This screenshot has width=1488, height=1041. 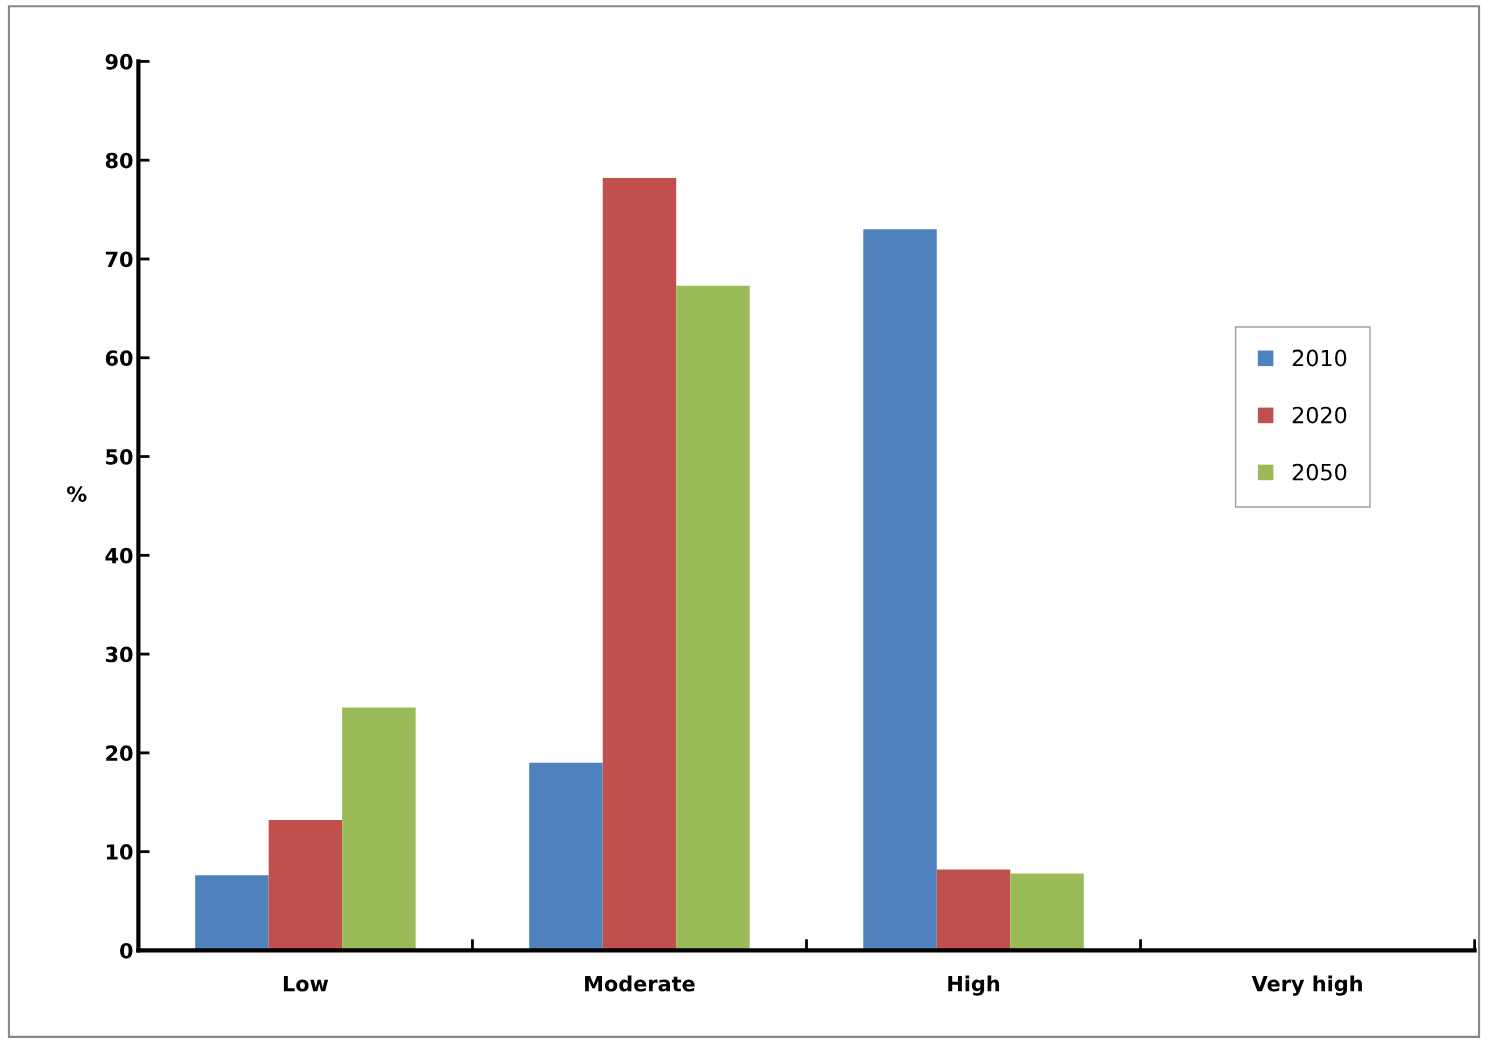 I want to click on x-tick-label: Moderate, so click(x=640, y=983).